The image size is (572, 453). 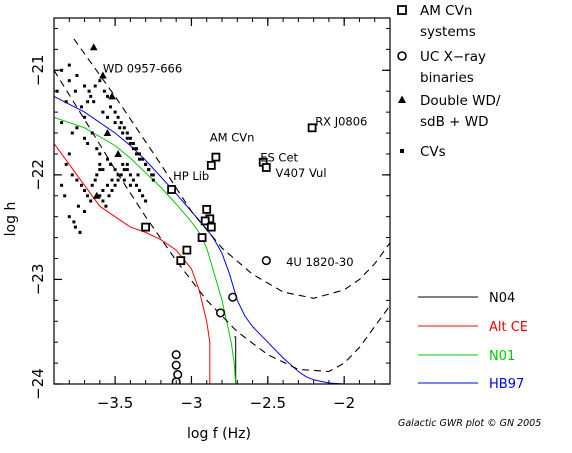 I want to click on annotation-label: RX J0806, so click(x=341, y=122).